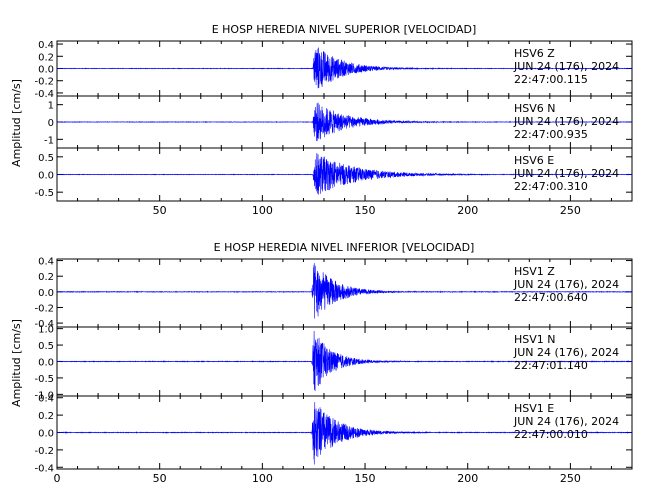 This screenshot has width=650, height=500. What do you see at coordinates (551, 434) in the screenshot?
I see `station-time-label: 22:47:00.010` at bounding box center [551, 434].